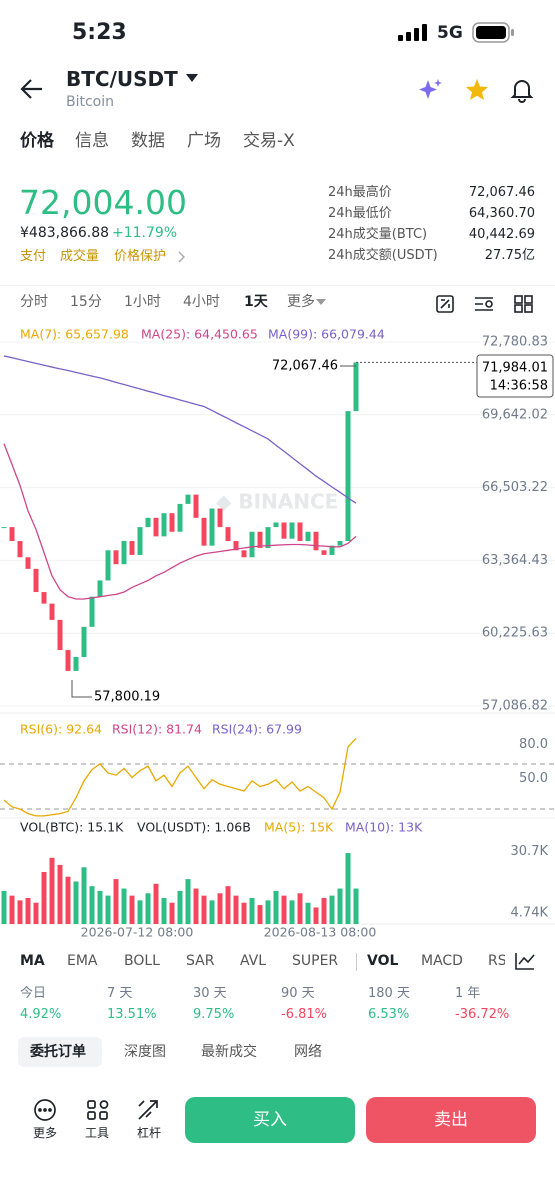 The image size is (555, 1200). I want to click on tab: 交易-X, so click(269, 141).